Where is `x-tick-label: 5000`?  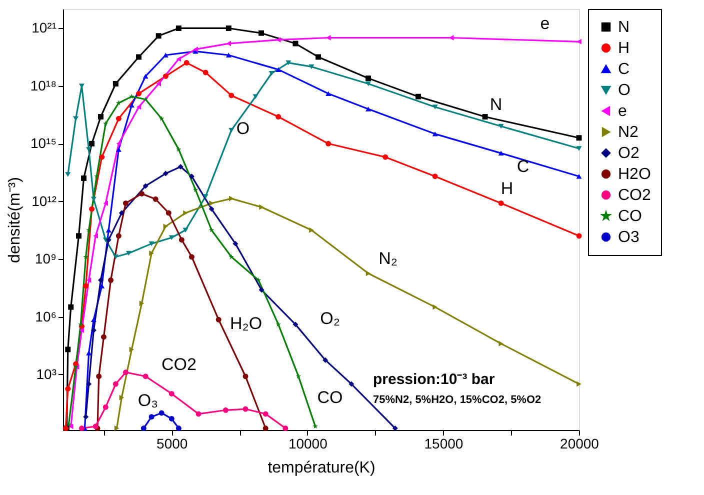
x-tick-label: 5000 is located at coordinates (172, 444).